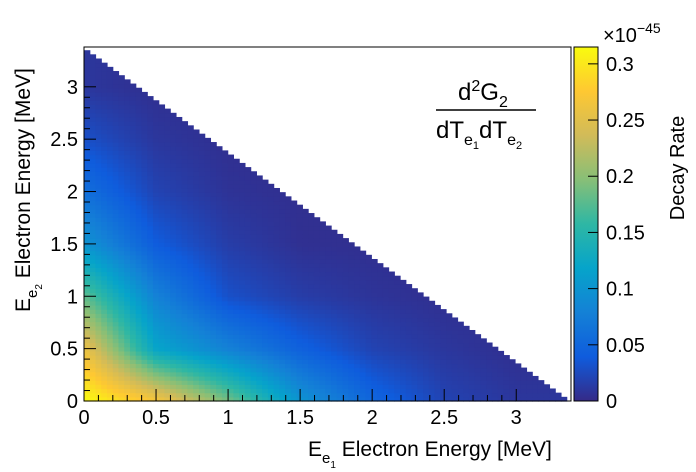  What do you see at coordinates (489, 92) in the screenshot?
I see `annotation-num-var: G` at bounding box center [489, 92].